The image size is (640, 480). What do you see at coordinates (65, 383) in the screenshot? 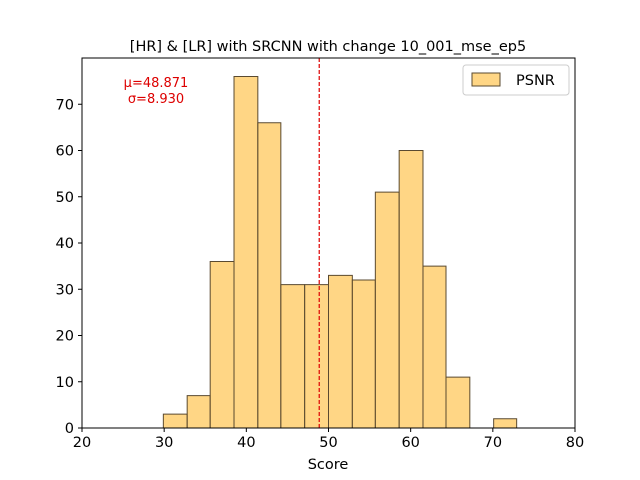
I see `y-tick-label-10: 10` at bounding box center [65, 383].